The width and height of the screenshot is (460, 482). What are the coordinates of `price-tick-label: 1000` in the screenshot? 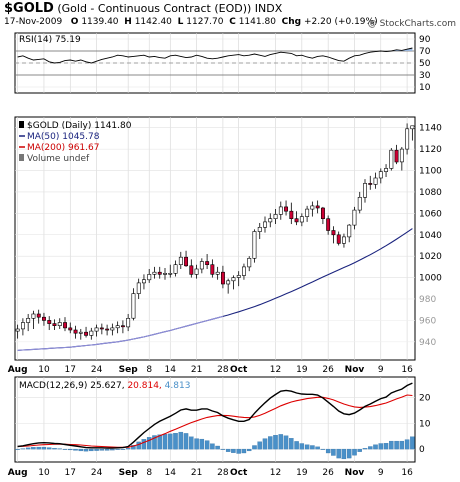 It's located at (430, 279).